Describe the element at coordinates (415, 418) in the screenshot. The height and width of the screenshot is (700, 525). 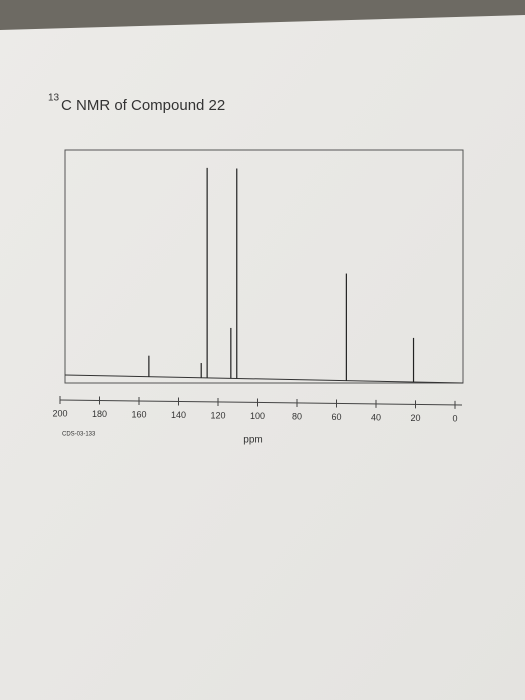
I see `x-tick-label: 20` at that location.